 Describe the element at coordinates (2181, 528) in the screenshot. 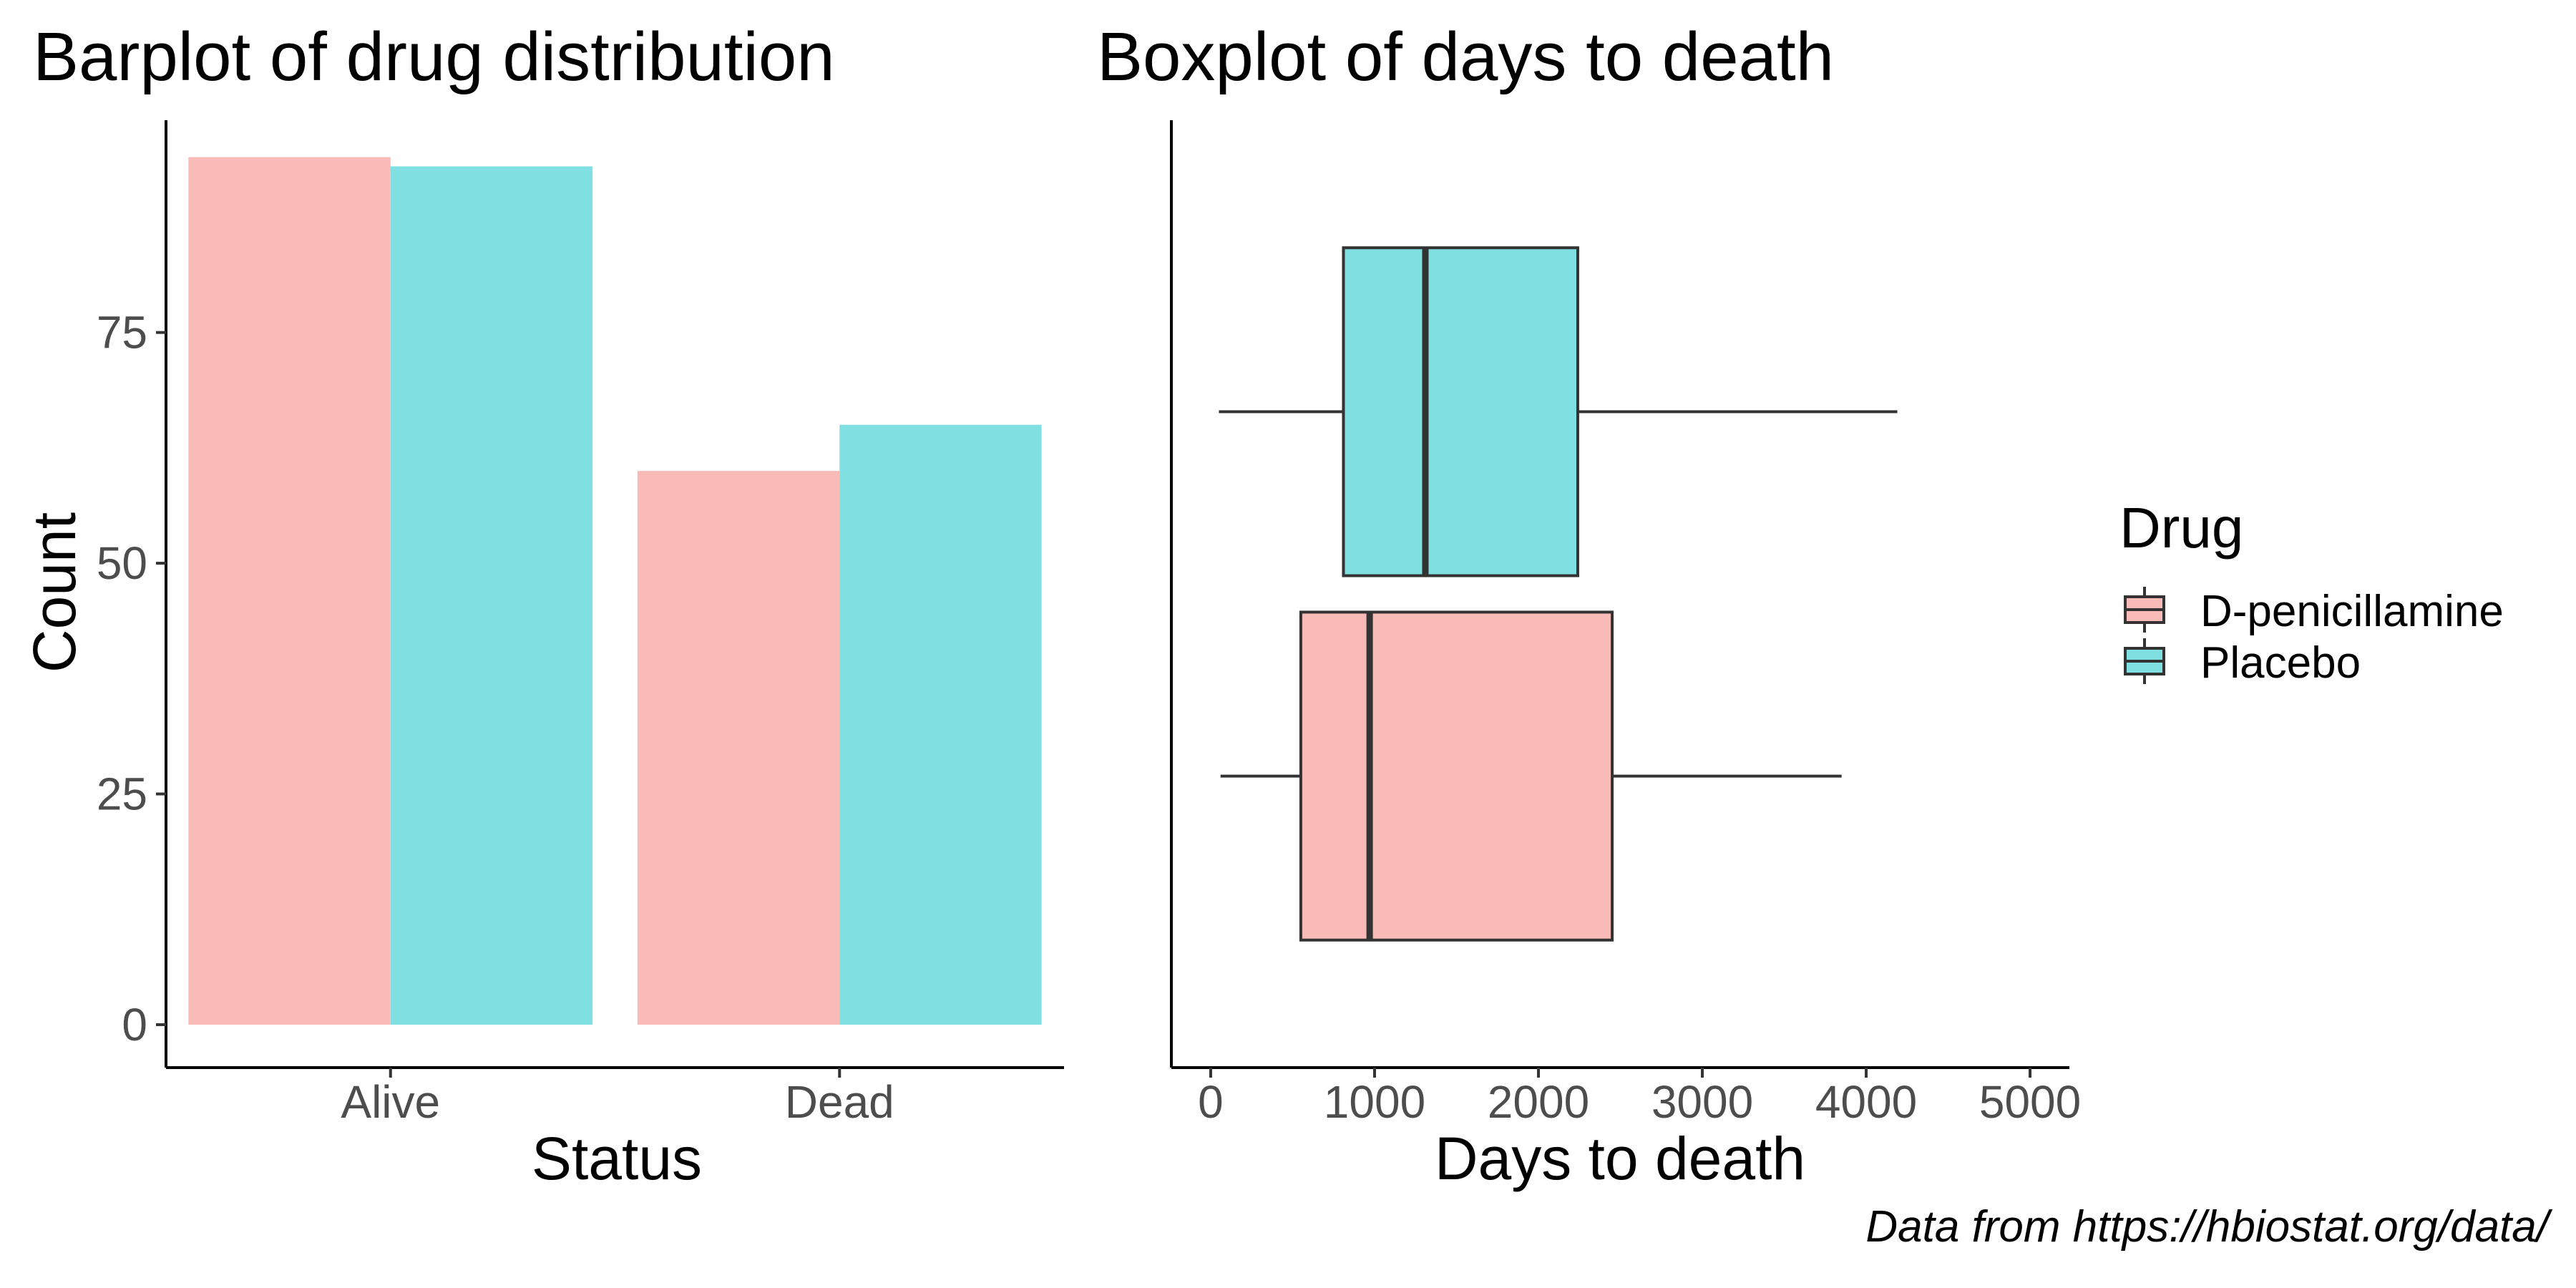

I see `legend-title: Drug` at that location.